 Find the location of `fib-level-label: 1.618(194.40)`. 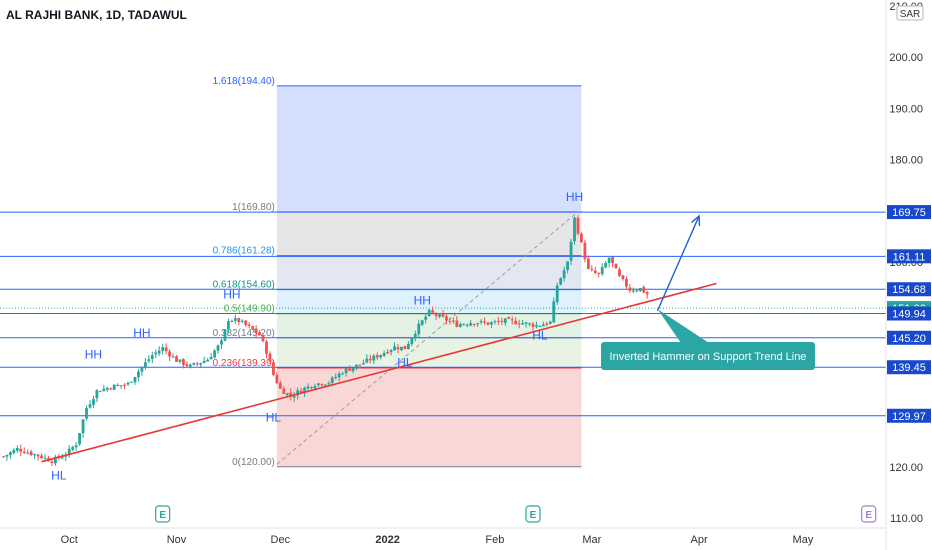

fib-level-label: 1.618(194.40) is located at coordinates (244, 81).